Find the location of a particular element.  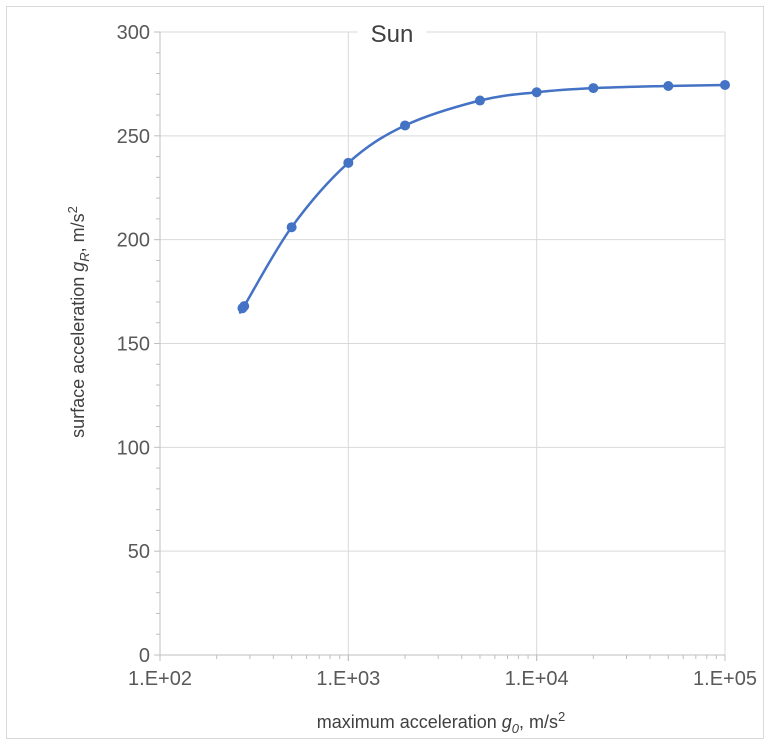

x-tick-label: 1.E+02 is located at coordinates (160, 679).